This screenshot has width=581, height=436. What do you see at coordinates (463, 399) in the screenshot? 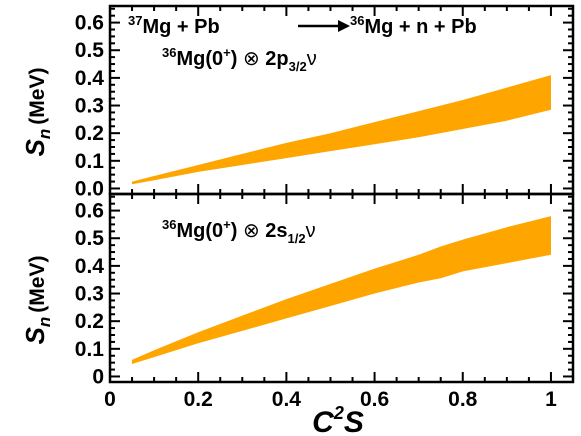
I see `x-tick-label: 0.8` at bounding box center [463, 399].